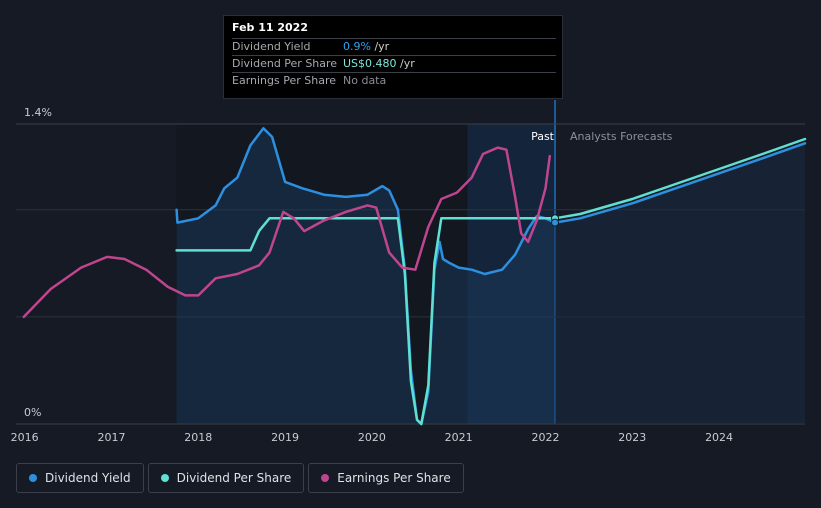  Describe the element at coordinates (271, 46) in the screenshot. I see `tooltip-label: Dividend Yield` at that location.